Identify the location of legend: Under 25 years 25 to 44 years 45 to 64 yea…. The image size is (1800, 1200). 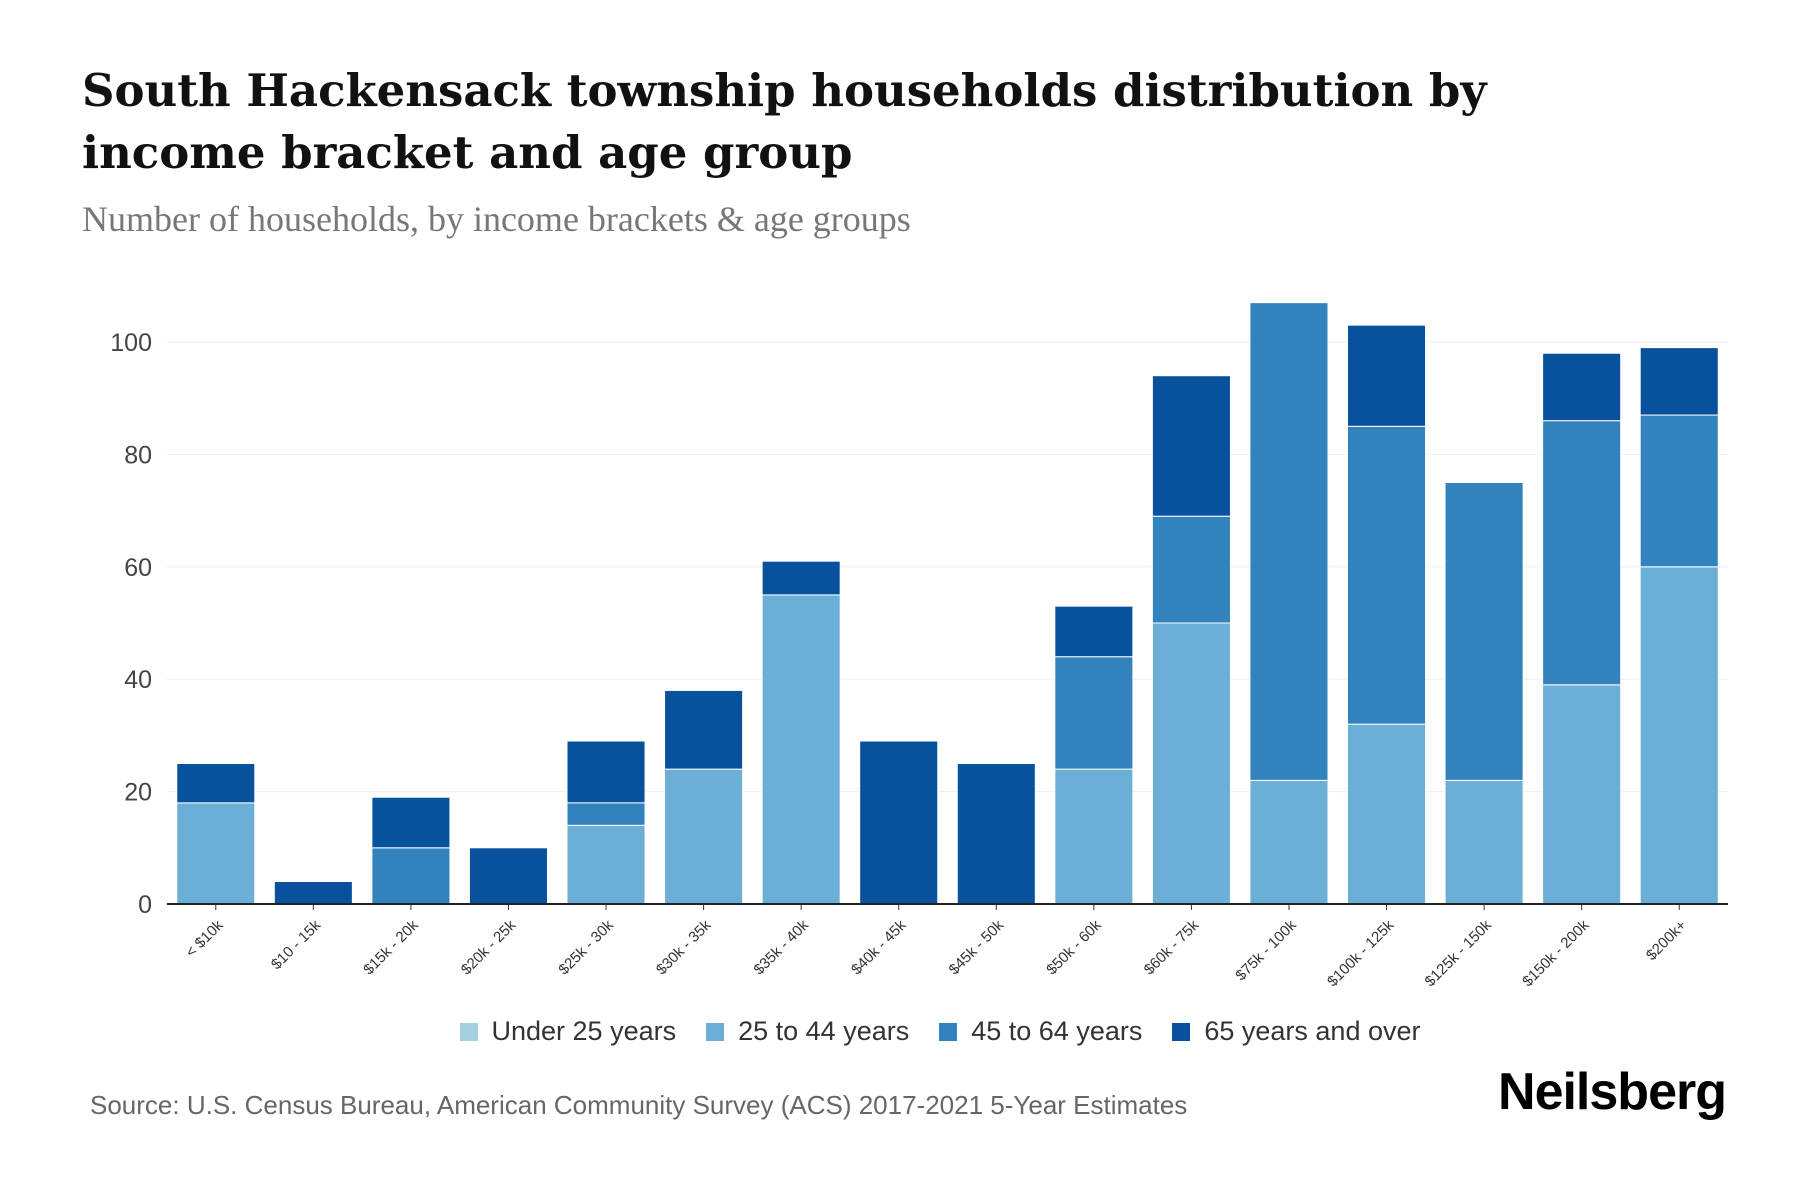
(900, 1031).